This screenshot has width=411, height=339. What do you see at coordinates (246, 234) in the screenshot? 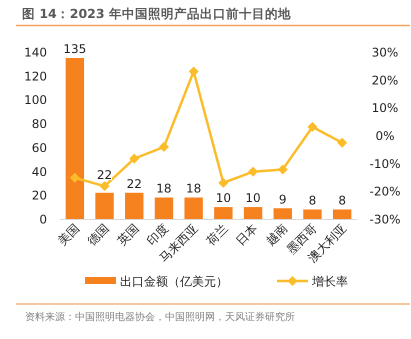
I see `x-tick-label: 日本` at bounding box center [246, 234].